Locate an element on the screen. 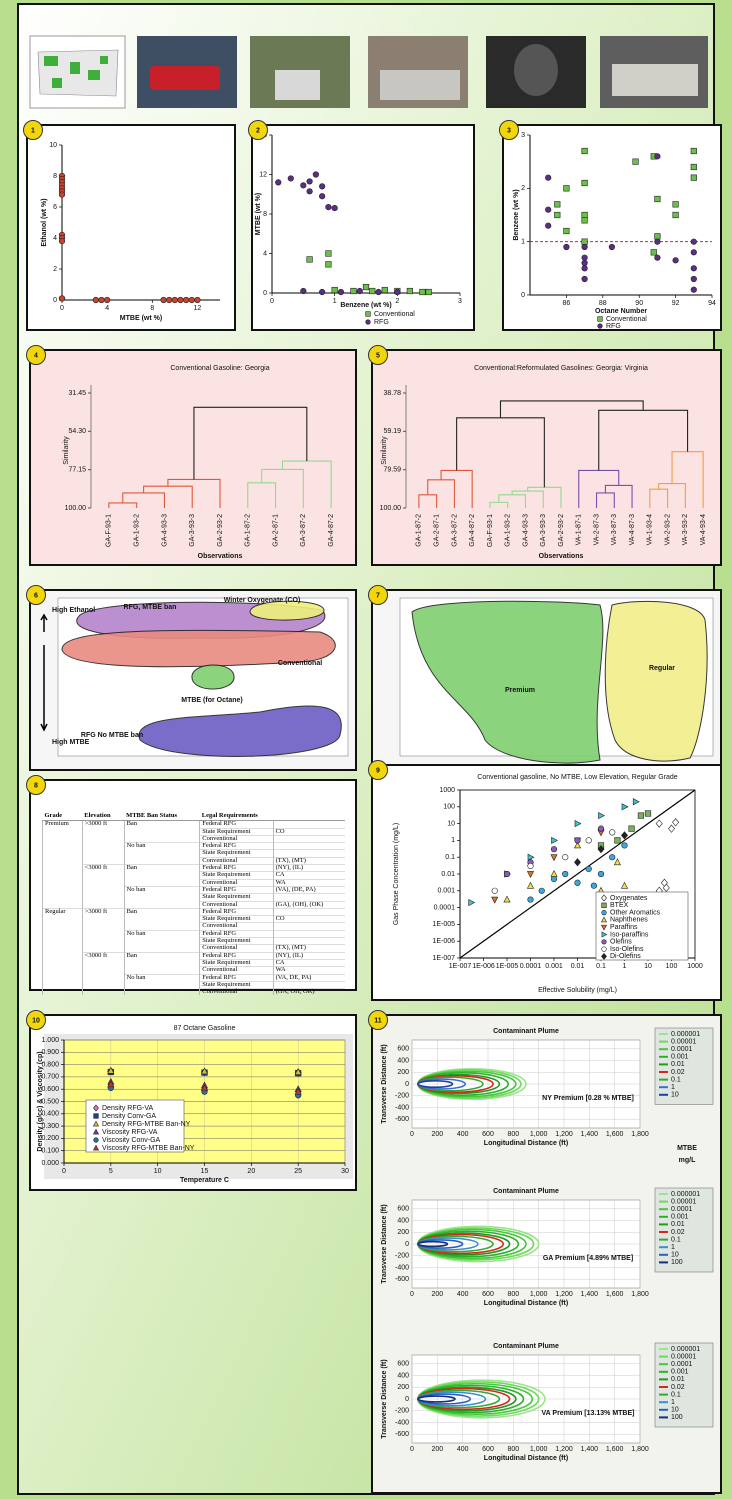 The width and height of the screenshot is (732, 1499). y-tick-label: -600 is located at coordinates (402, 1119).